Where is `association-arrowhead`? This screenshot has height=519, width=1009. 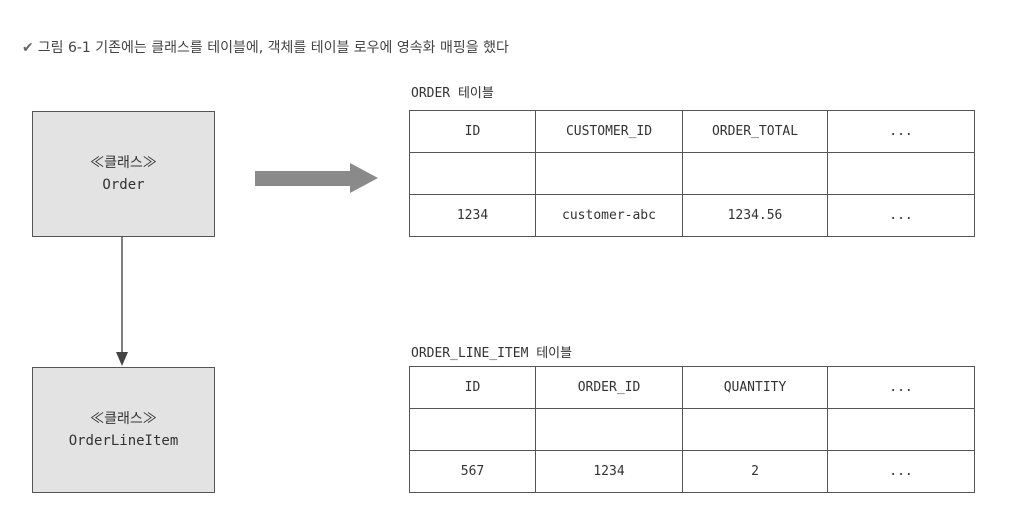
association-arrowhead is located at coordinates (122, 359).